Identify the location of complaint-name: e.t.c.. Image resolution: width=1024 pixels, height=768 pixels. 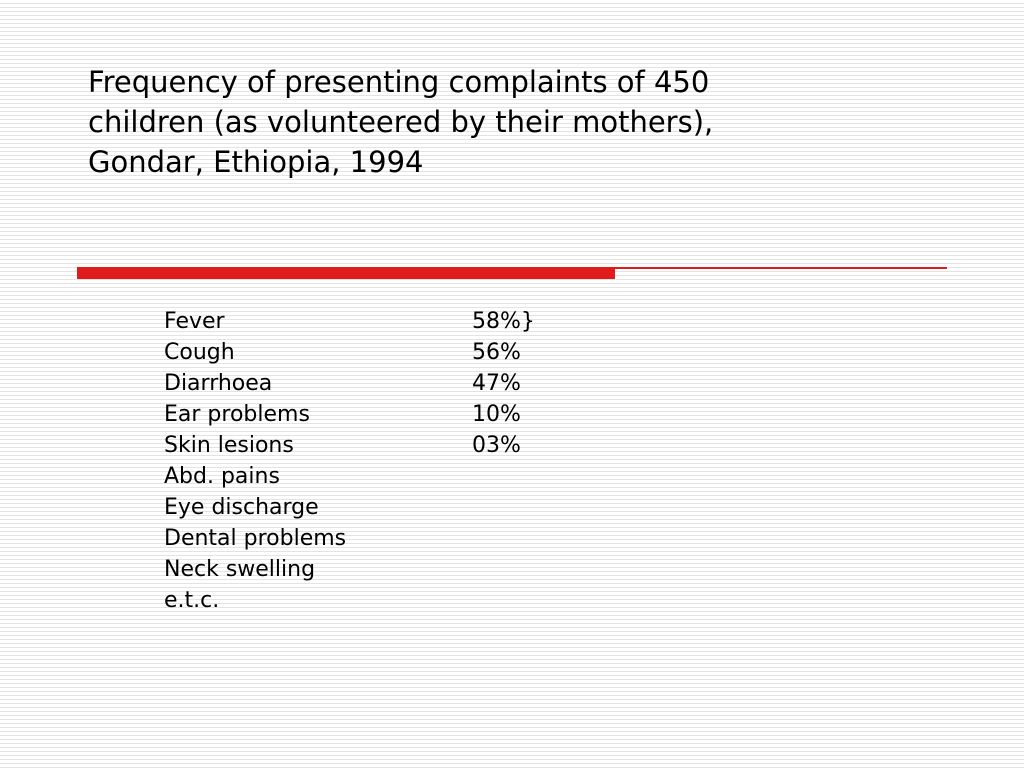
(192, 600).